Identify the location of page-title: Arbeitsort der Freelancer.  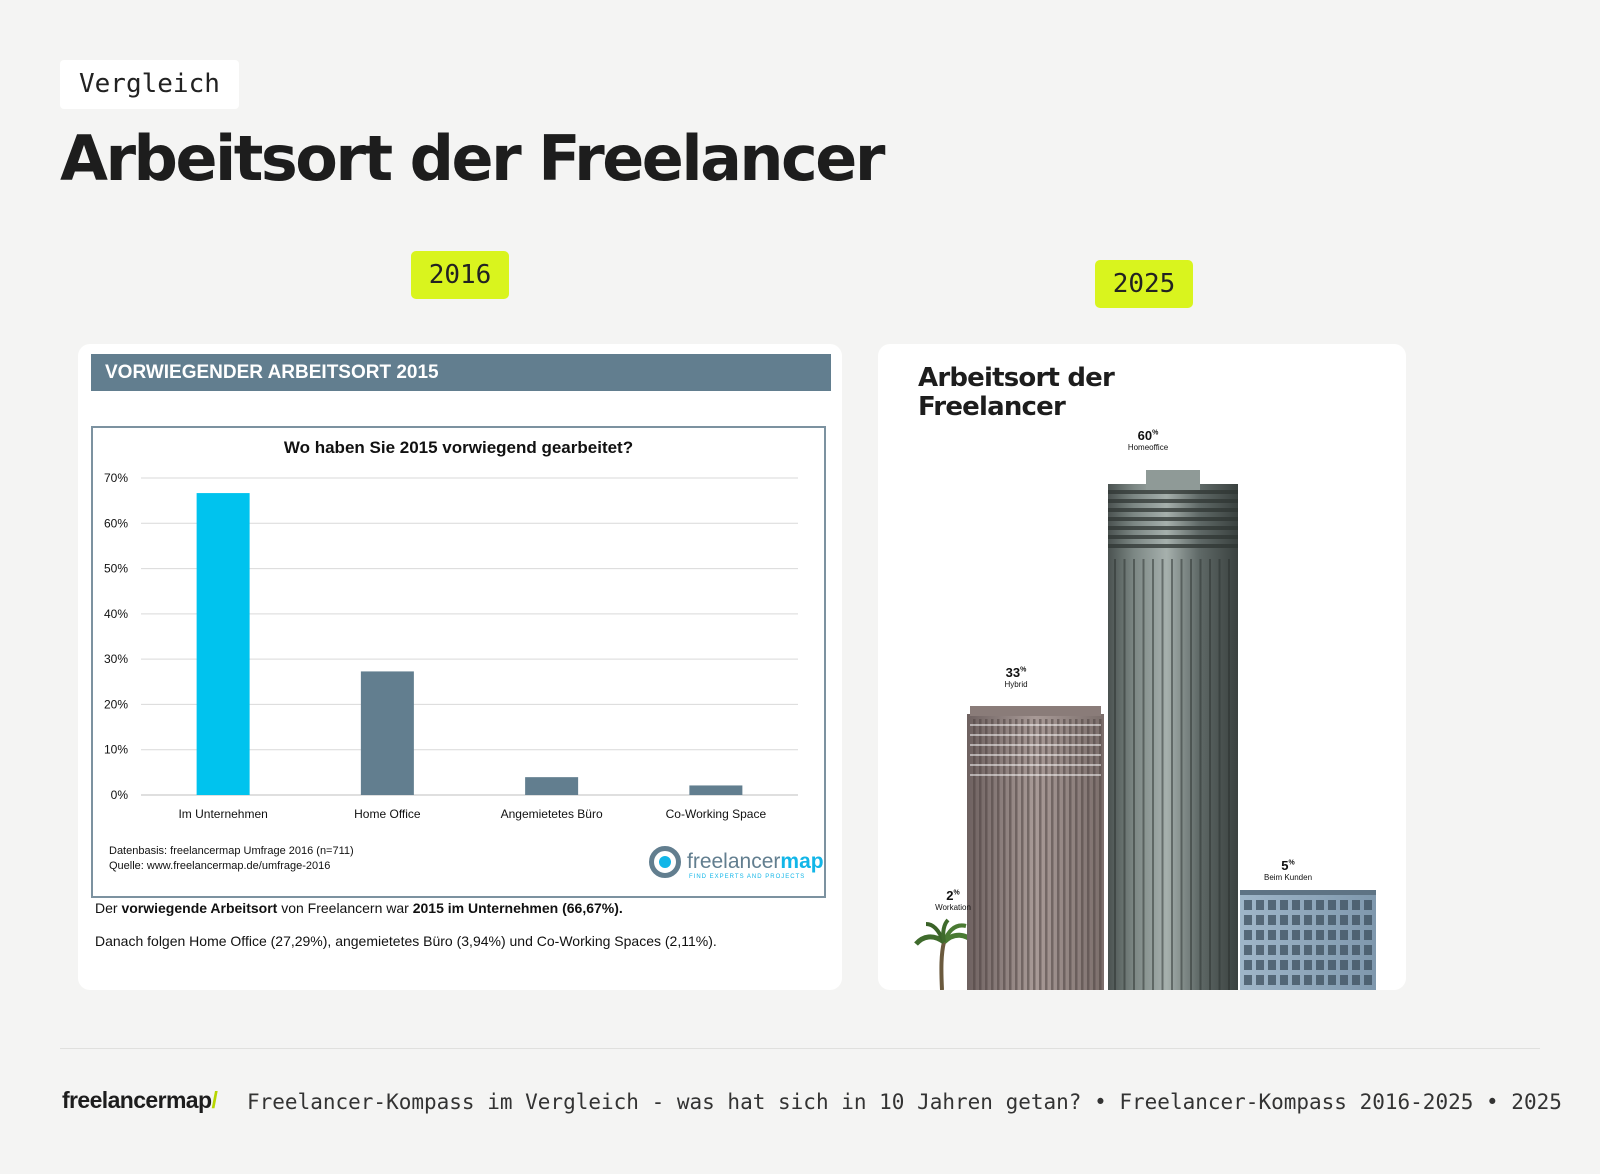
(472, 158).